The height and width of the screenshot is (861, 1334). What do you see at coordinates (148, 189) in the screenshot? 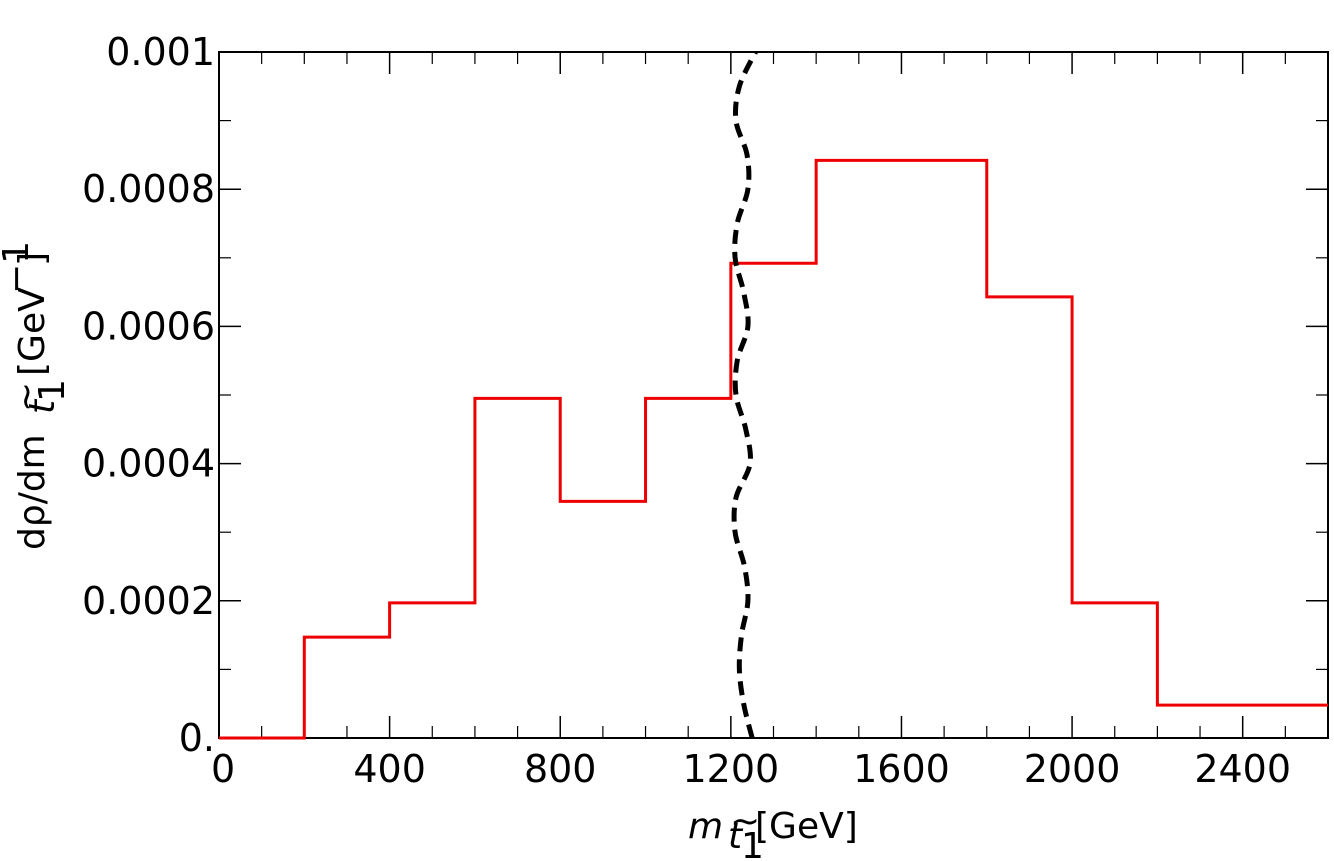
I see `y-tick-label: 0.0008` at bounding box center [148, 189].